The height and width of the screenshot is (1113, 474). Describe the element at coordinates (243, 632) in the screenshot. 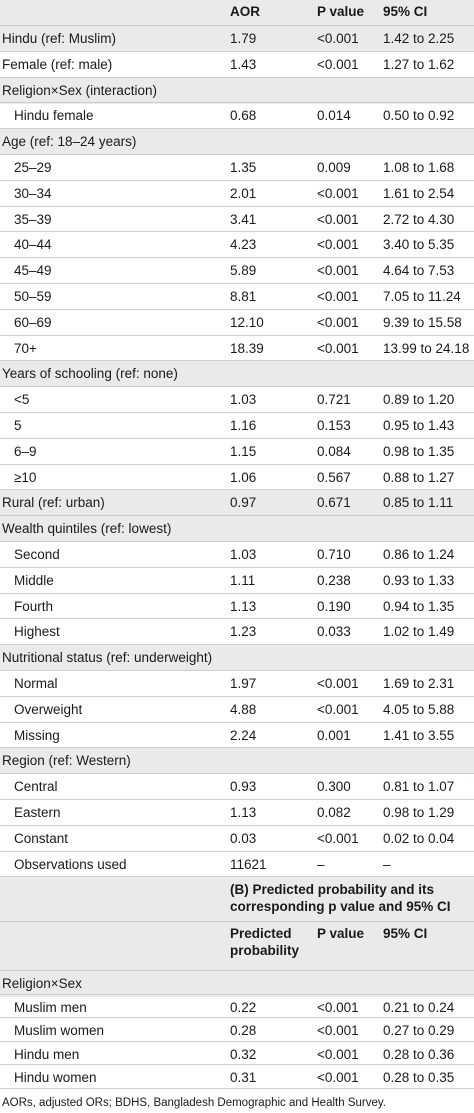

I see `row-value: 1.23` at that location.